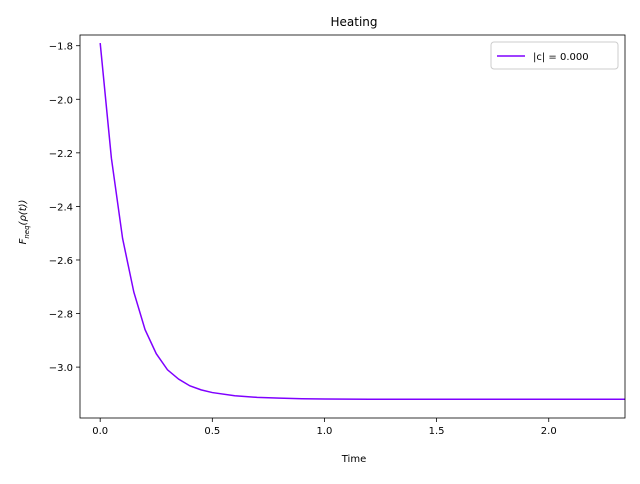 This screenshot has height=484, width=640. Describe the element at coordinates (61, 47) in the screenshot. I see `y-tick-label: −1.8` at that location.